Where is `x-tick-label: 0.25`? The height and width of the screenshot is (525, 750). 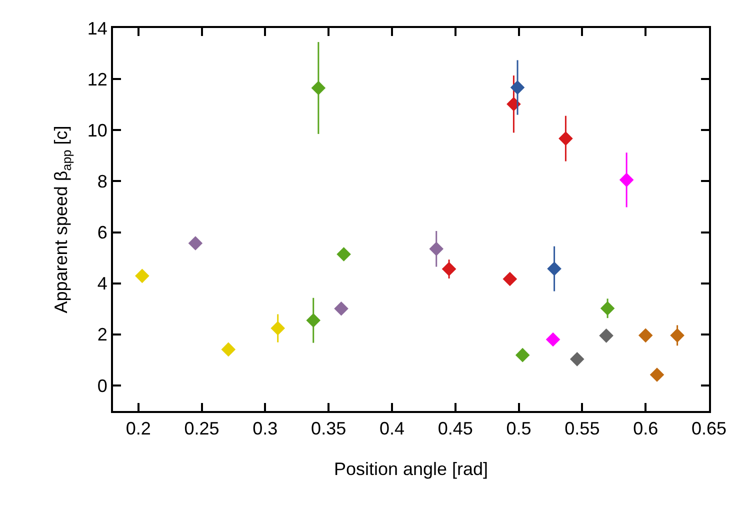 x-tick-label: 0.25 is located at coordinates (202, 428).